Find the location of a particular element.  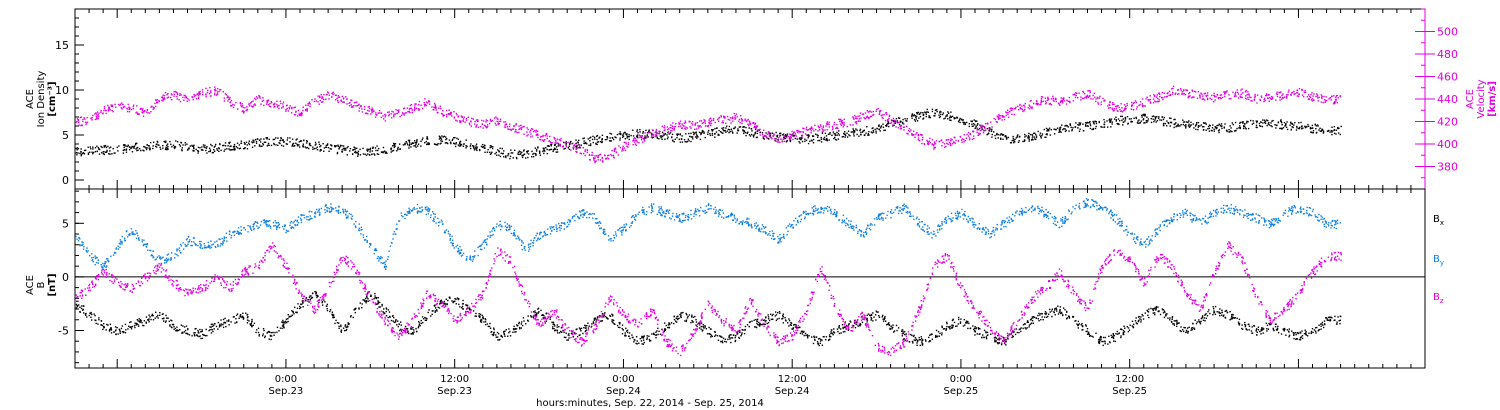

tick-label: 0 is located at coordinates (65, 277).